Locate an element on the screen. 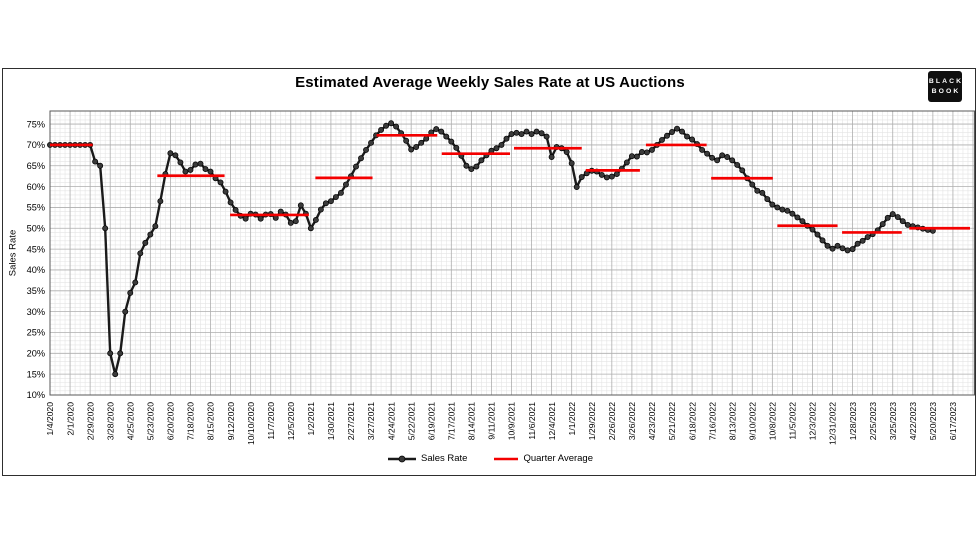 This screenshot has width=980, height=552. x-tick-label: 7/17/2021 is located at coordinates (452, 421).